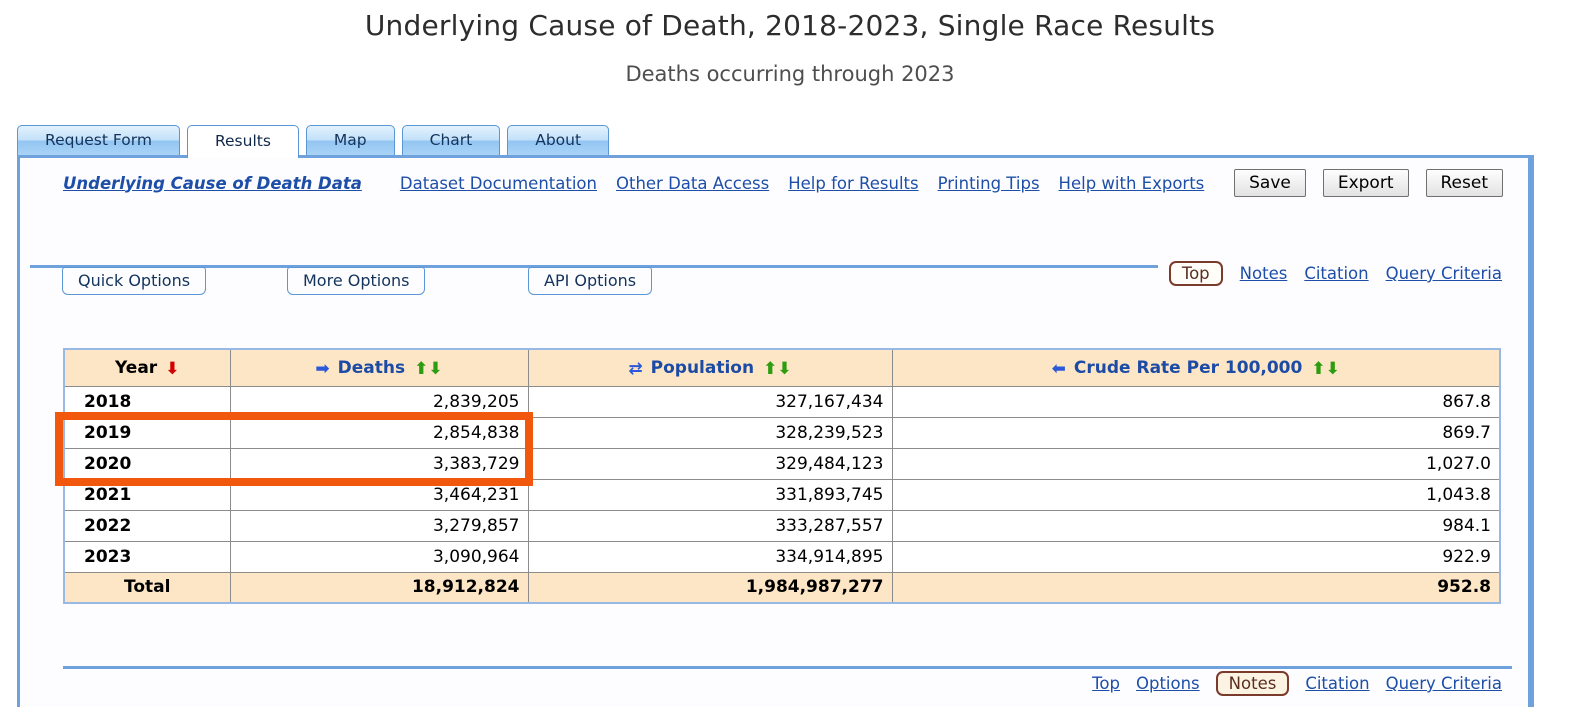 Image resolution: width=1580 pixels, height=707 pixels. I want to click on total-deaths-cell: 18,912,824, so click(379, 587).